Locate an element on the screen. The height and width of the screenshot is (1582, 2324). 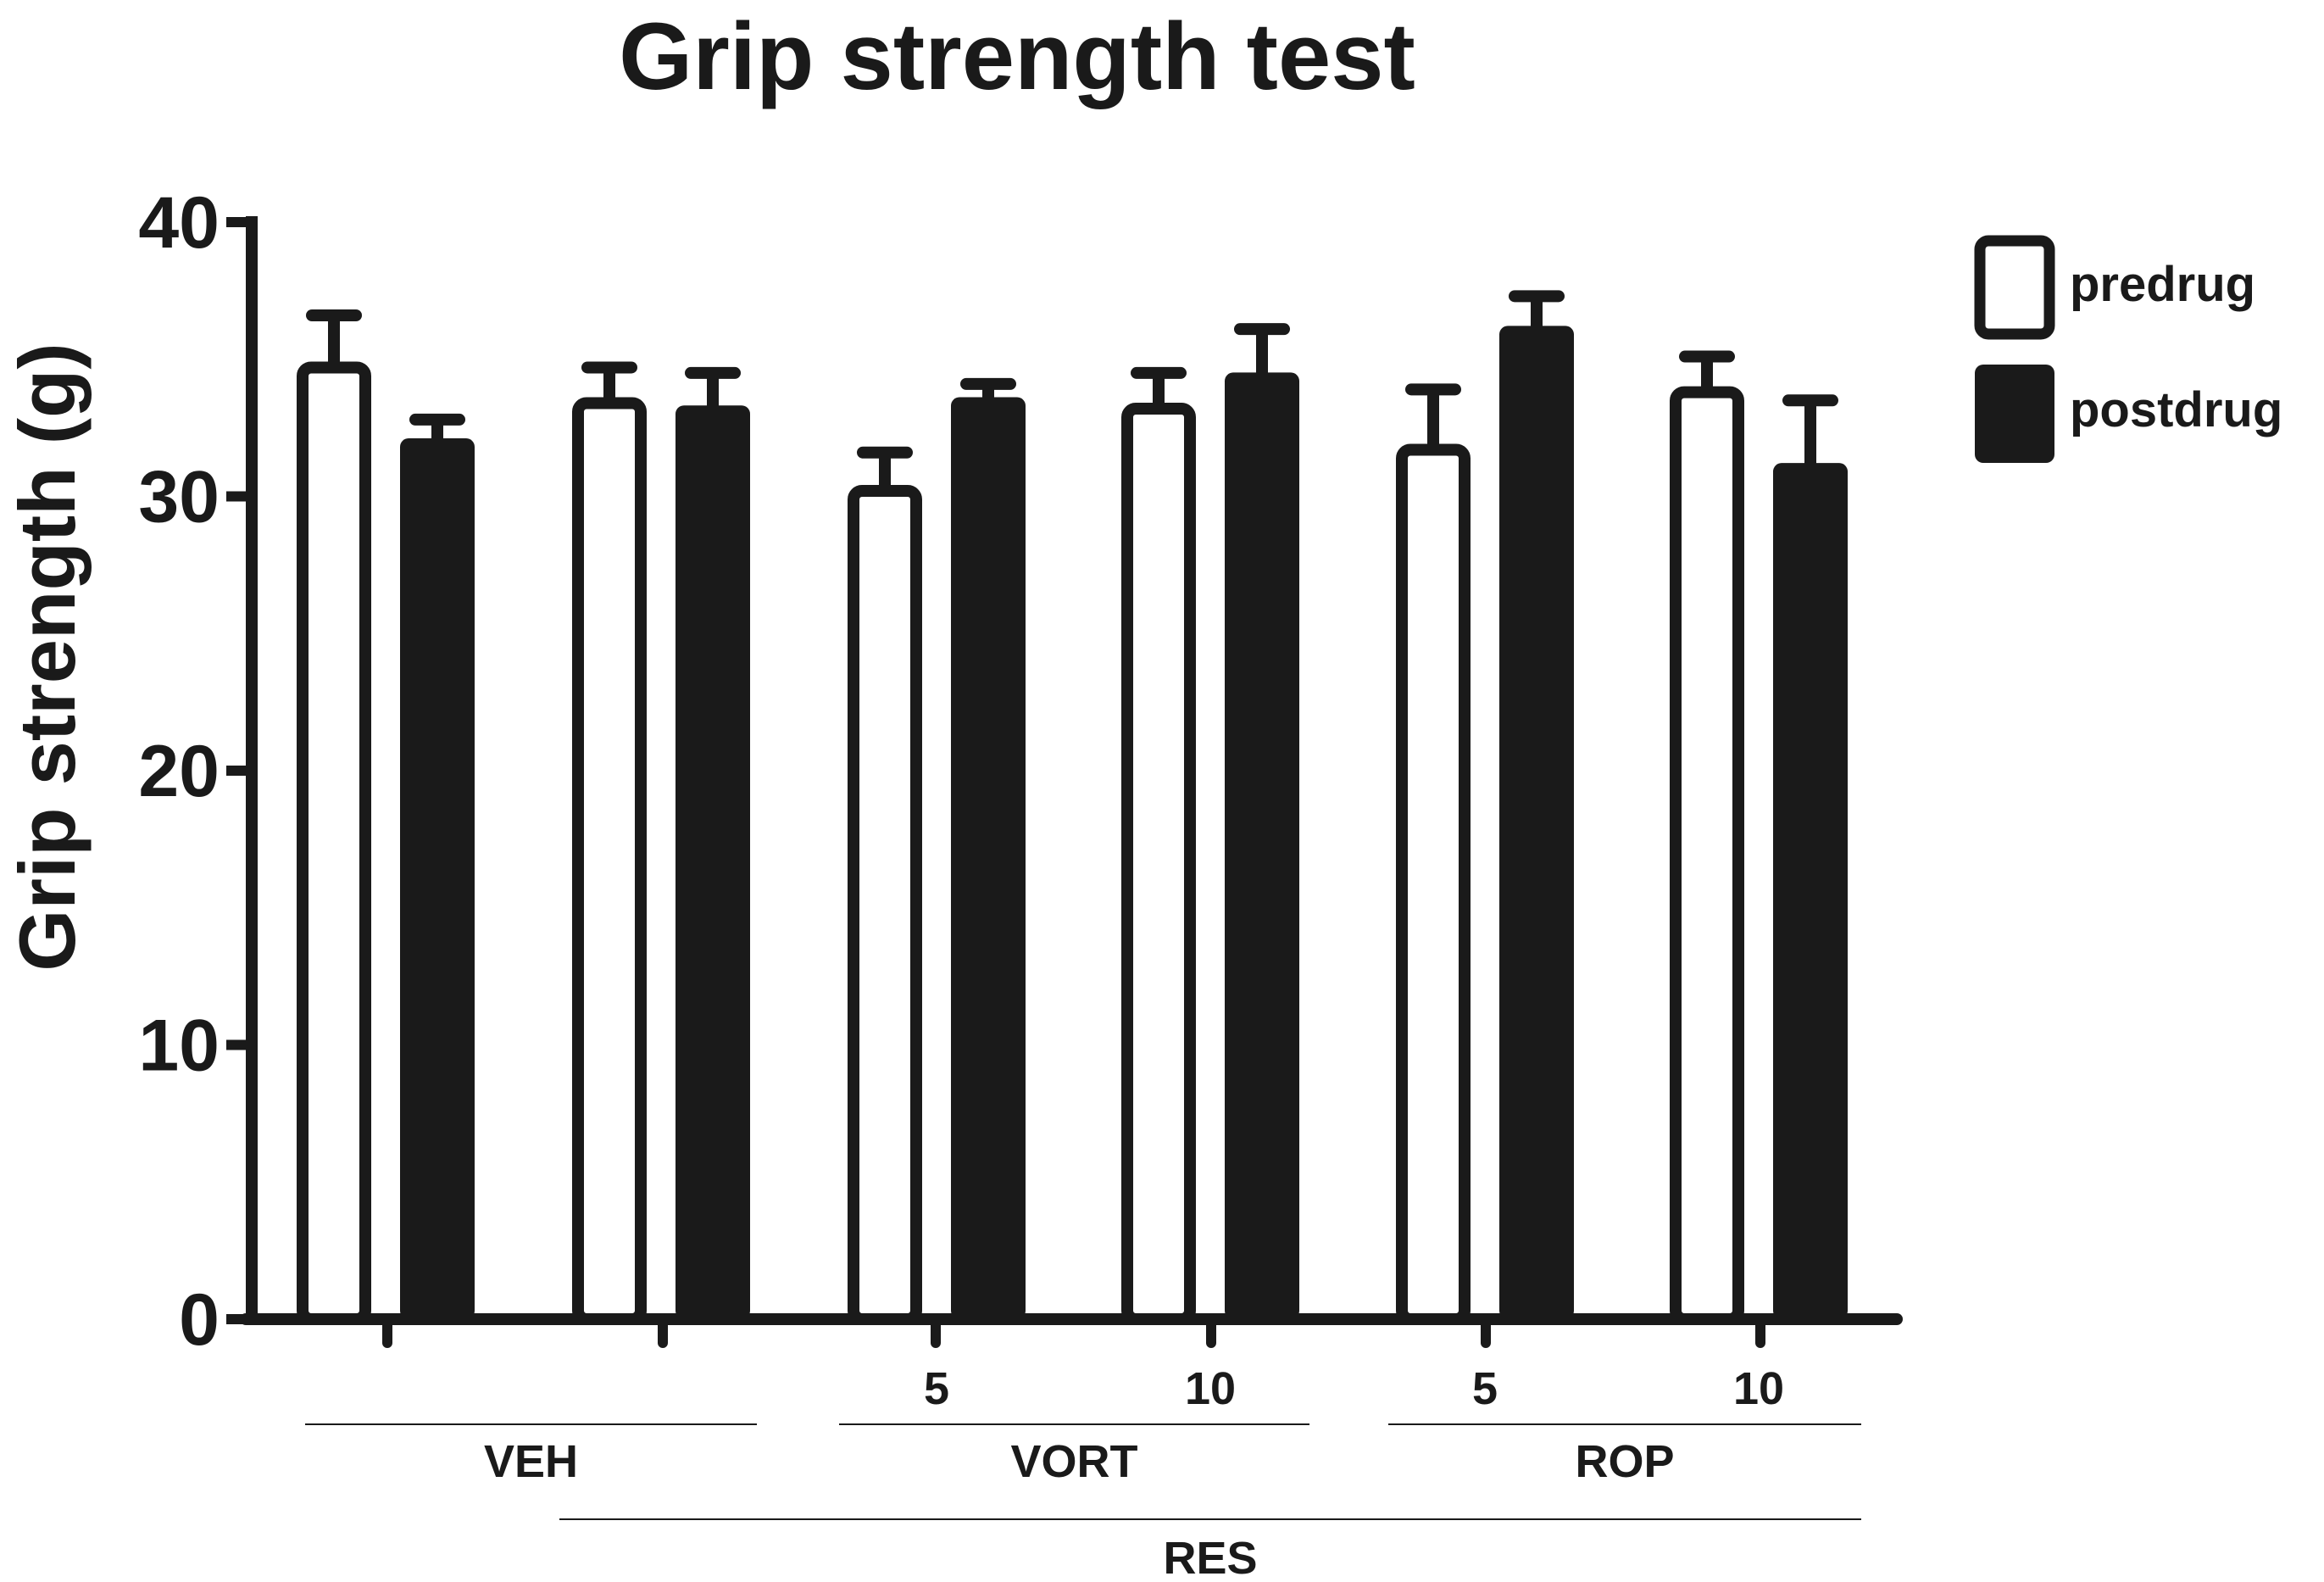
legend-label-predrug: predrug is located at coordinates (2162, 284).